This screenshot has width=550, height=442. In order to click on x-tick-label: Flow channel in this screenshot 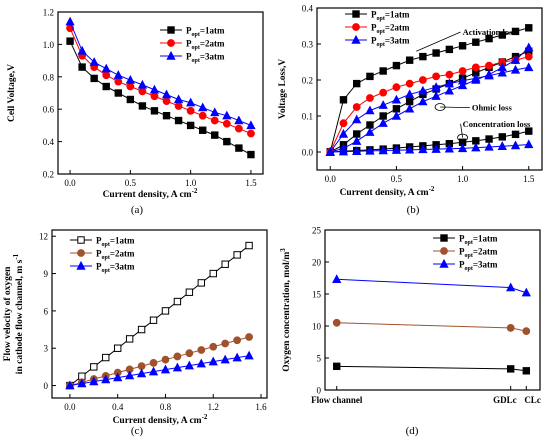, I will do `click(337, 400)`.